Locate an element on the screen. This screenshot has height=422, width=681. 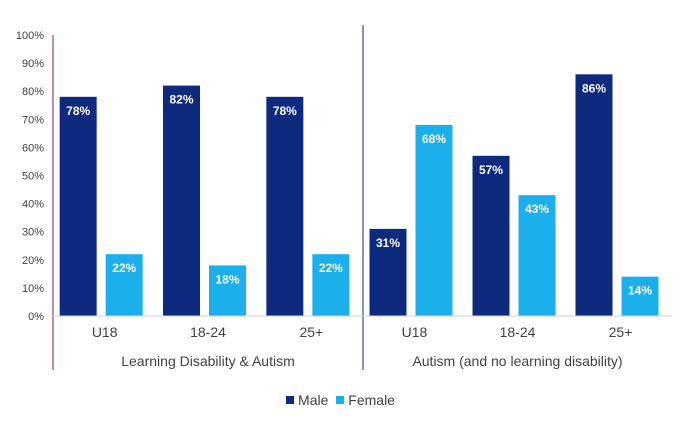
legend-item-female: Female is located at coordinates (365, 400).